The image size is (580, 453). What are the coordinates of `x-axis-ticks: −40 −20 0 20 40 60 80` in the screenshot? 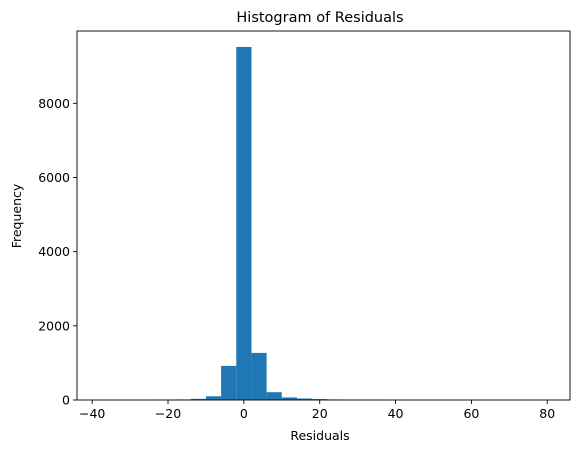 It's located at (317, 410).